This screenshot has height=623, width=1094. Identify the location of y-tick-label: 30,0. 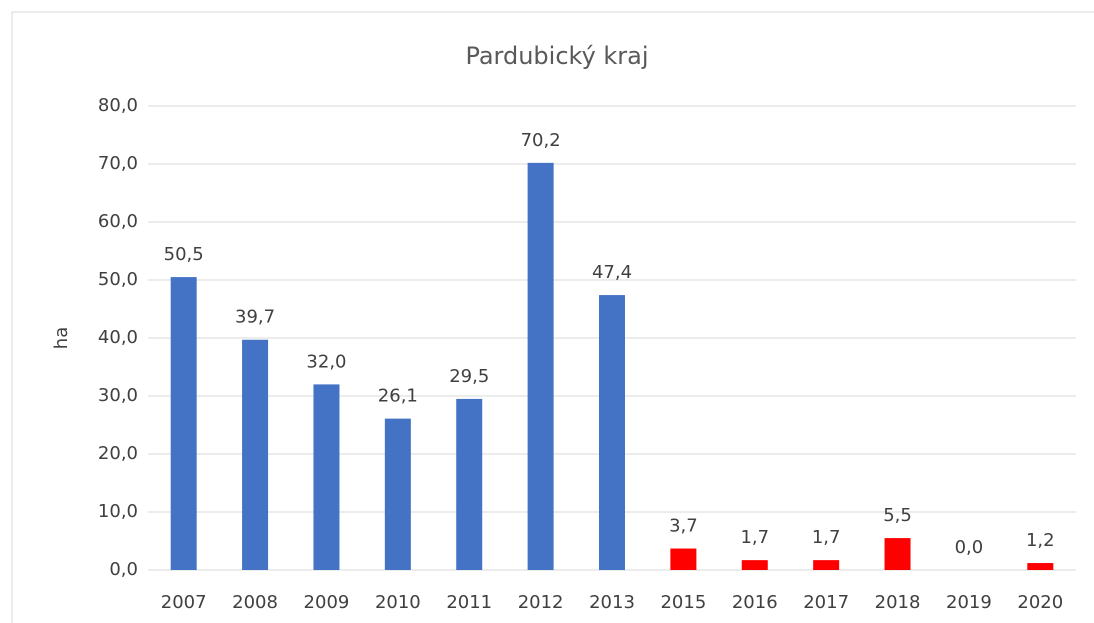
(118, 395).